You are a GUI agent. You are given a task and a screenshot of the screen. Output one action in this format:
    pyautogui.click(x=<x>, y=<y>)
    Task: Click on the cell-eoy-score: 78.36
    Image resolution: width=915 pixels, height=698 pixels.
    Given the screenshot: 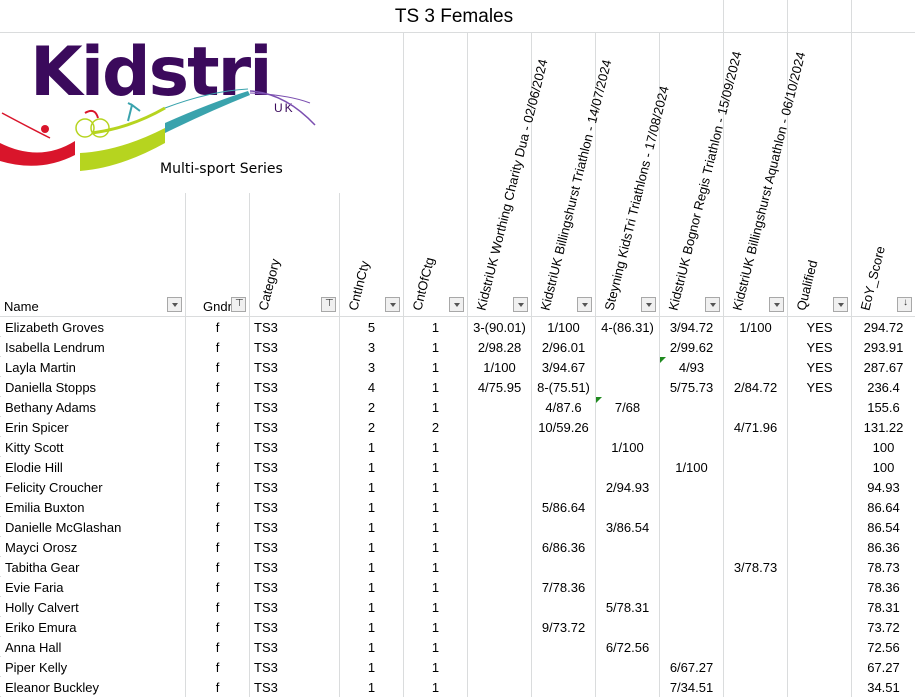 What is the action you would take?
    pyautogui.click(x=883, y=587)
    